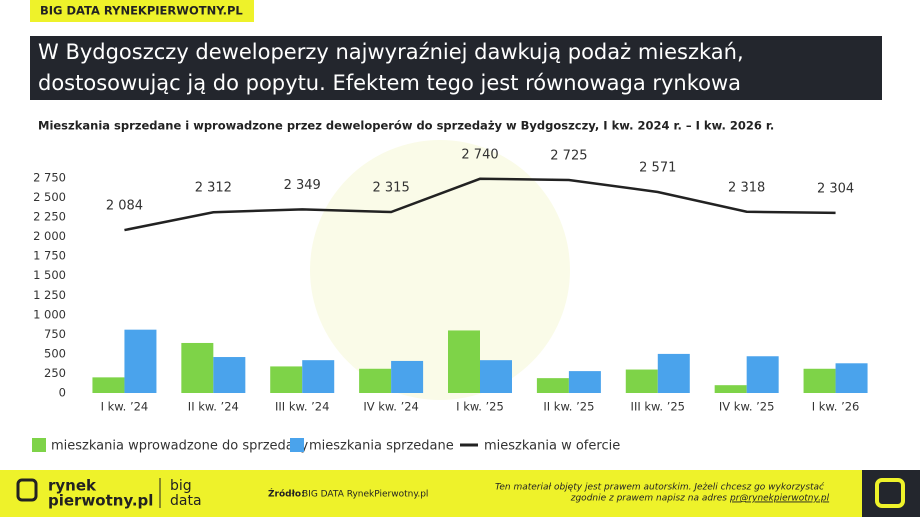  Describe the element at coordinates (746, 187) in the screenshot. I see `value-label: 2 318` at that location.